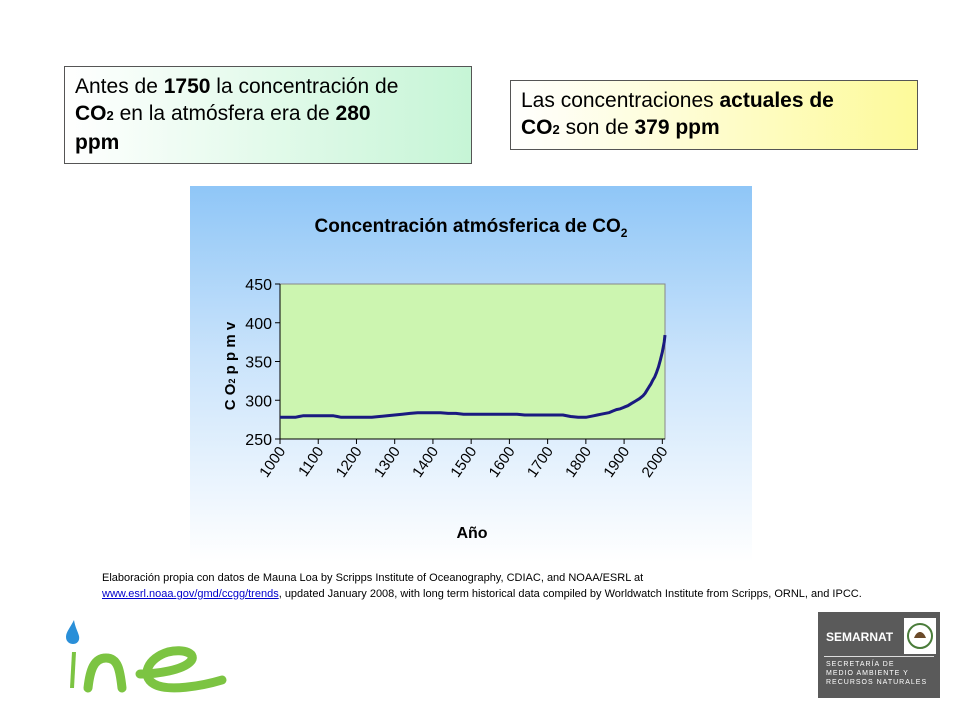 This screenshot has width=960, height=720. Describe the element at coordinates (620, 100) in the screenshot. I see `callout-right-text: Las concentraciones` at that location.